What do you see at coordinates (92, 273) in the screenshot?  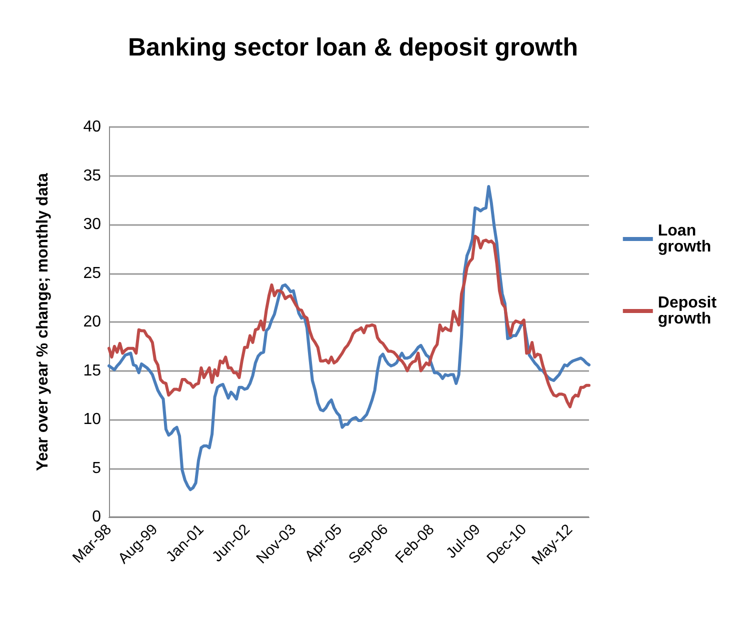 I see `y-tick-label: 25` at bounding box center [92, 273].